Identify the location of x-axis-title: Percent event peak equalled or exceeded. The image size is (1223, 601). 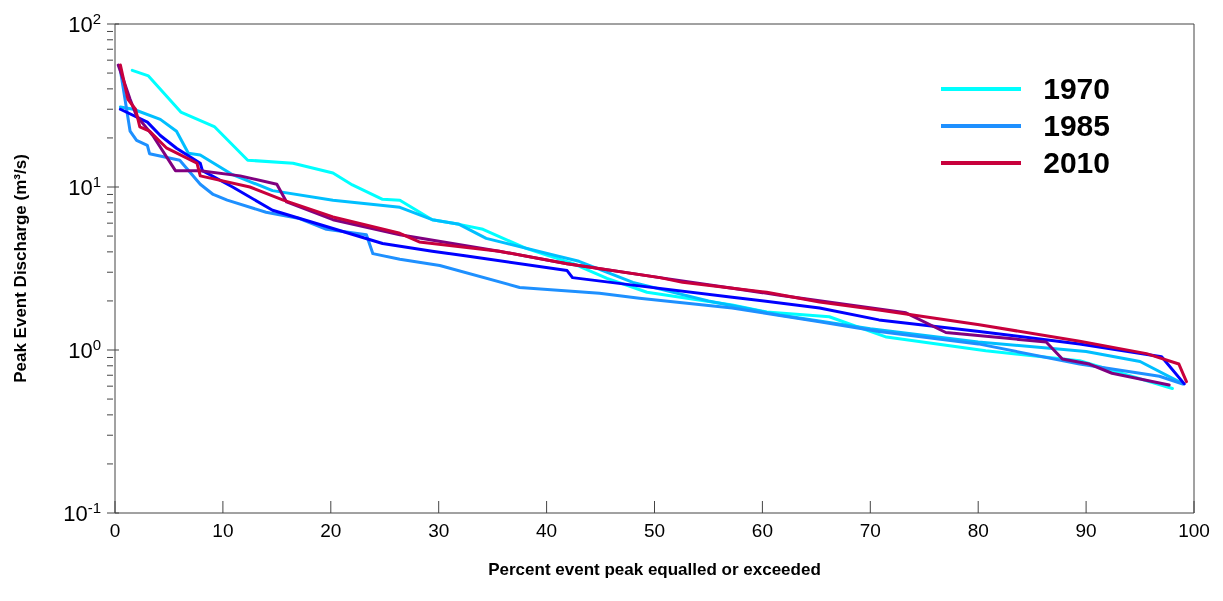
(654, 569).